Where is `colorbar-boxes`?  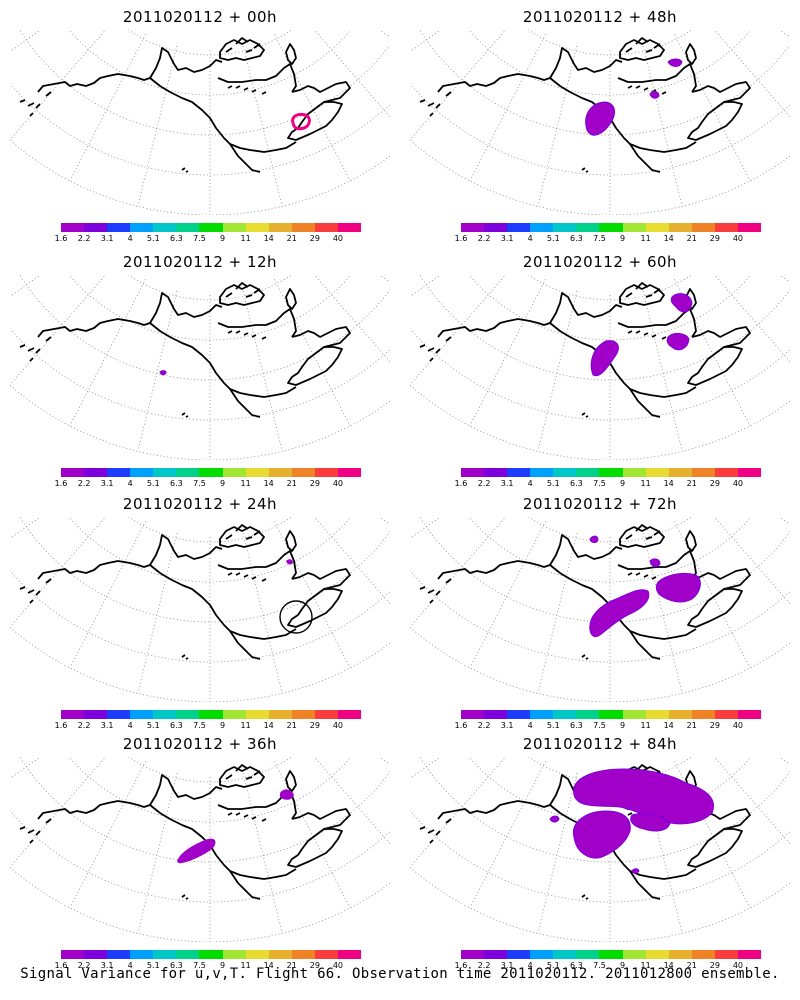
colorbar-boxes is located at coordinates (611, 954).